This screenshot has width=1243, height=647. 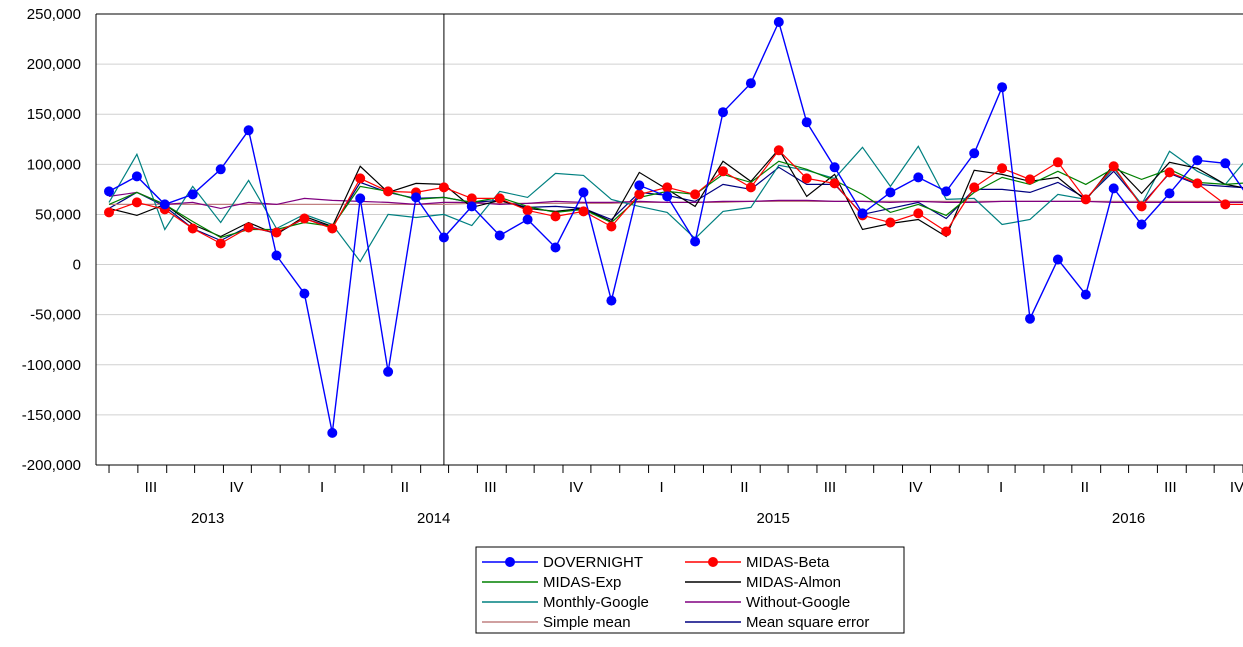 What do you see at coordinates (433, 518) in the screenshot?
I see `x-year-label: 2014` at bounding box center [433, 518].